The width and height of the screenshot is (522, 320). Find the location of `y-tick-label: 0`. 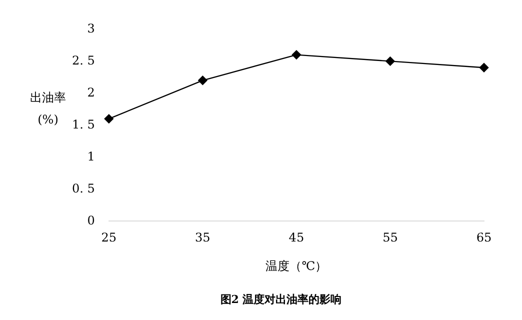

y-tick-label: 0 is located at coordinates (91, 220).